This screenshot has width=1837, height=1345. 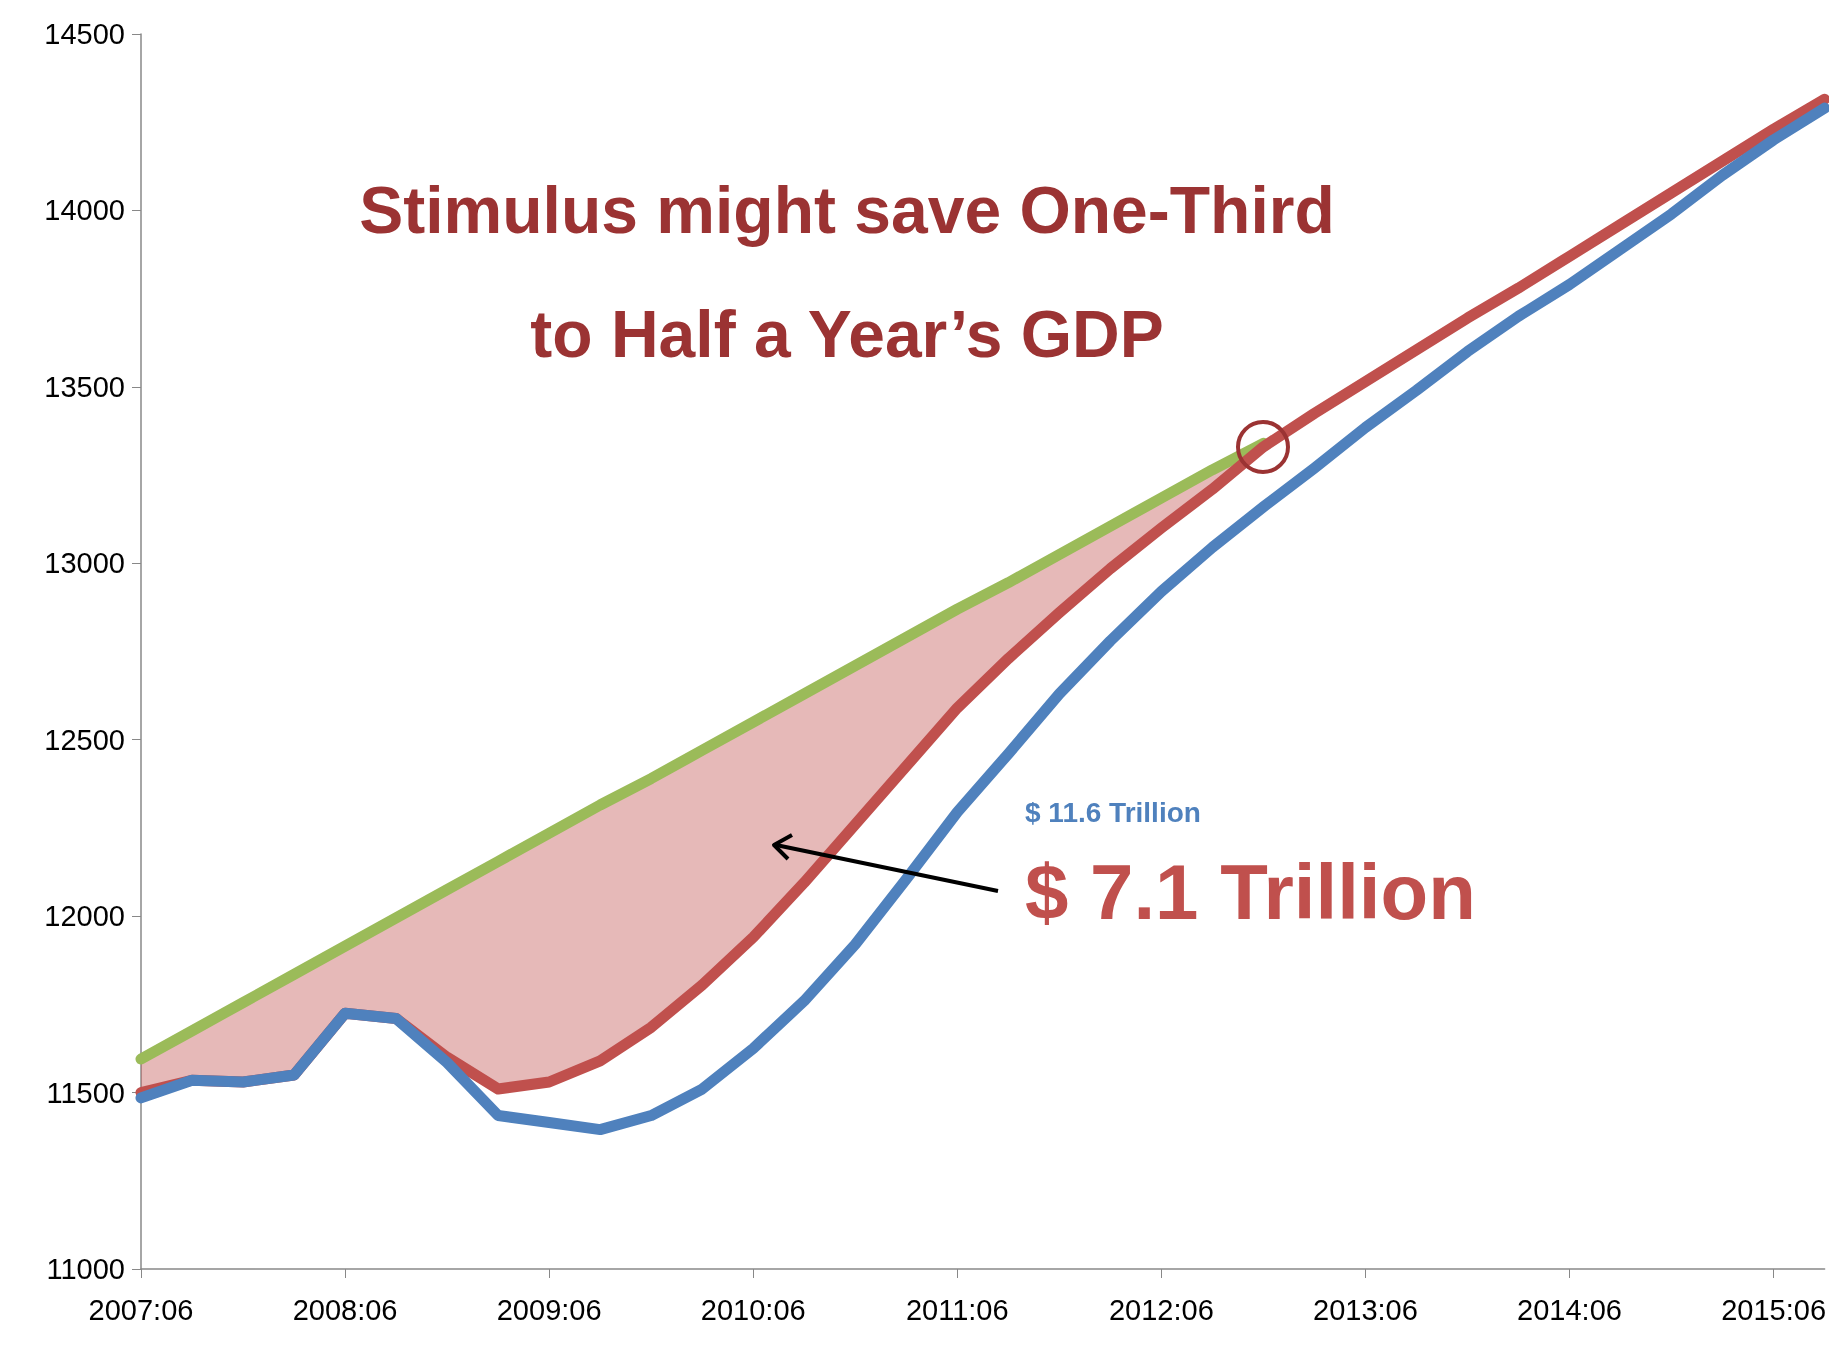 I want to click on y-tick-label: 11000, so click(x=85, y=1269).